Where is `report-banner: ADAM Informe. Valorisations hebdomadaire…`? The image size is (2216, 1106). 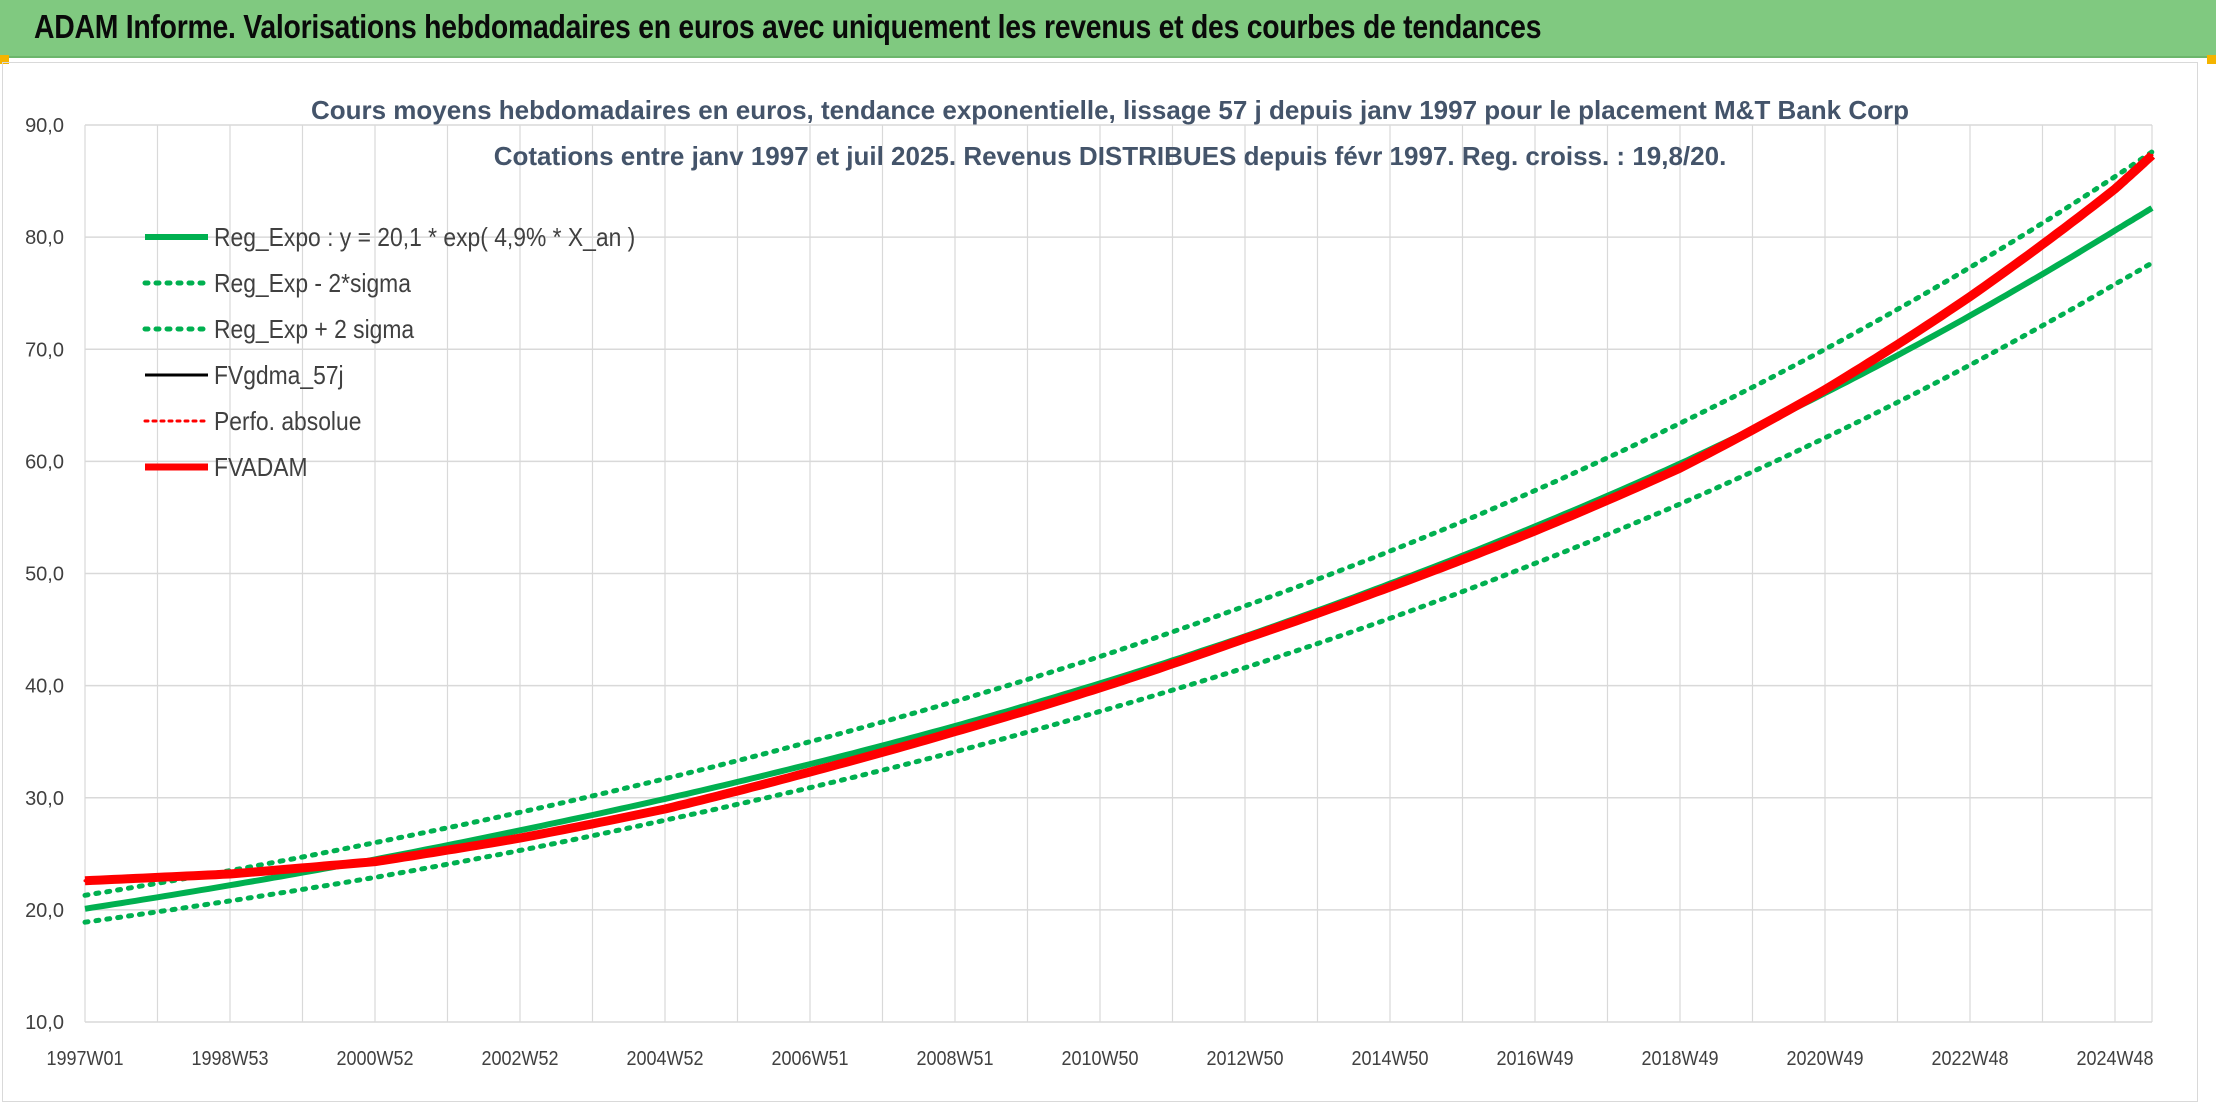
report-banner: ADAM Informe. Valorisations hebdomadaire… is located at coordinates (1108, 29).